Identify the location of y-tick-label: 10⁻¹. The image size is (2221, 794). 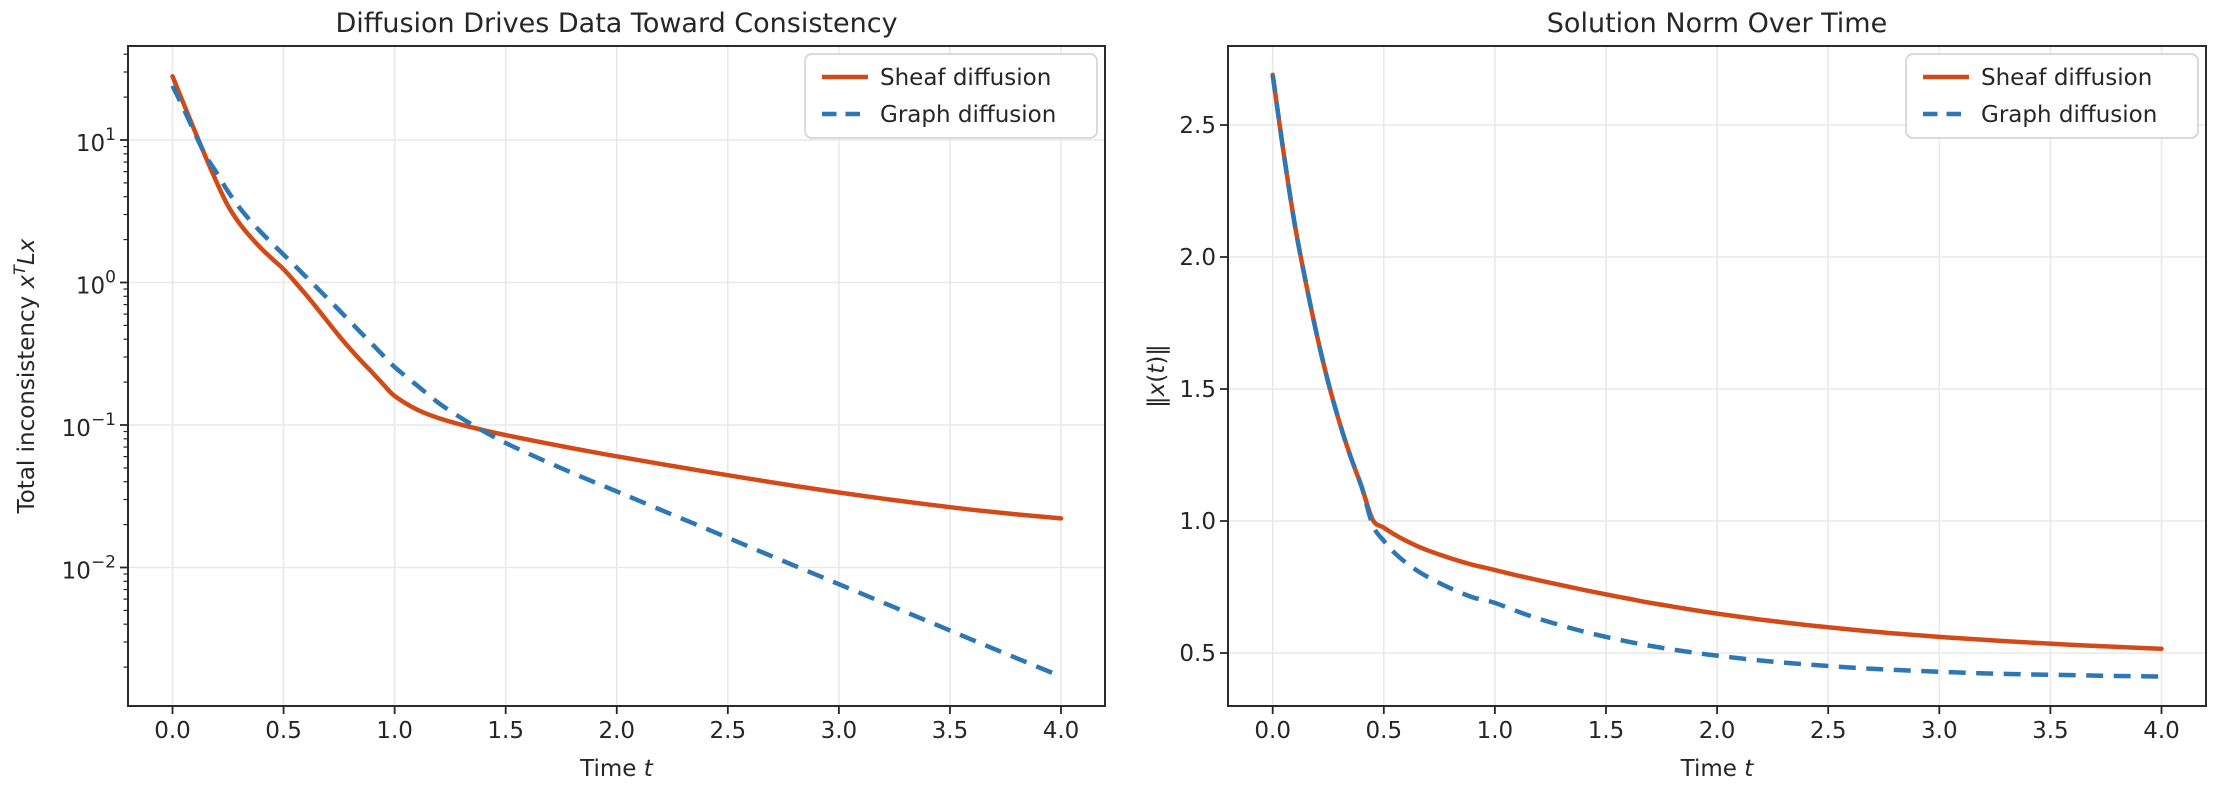
(89, 426).